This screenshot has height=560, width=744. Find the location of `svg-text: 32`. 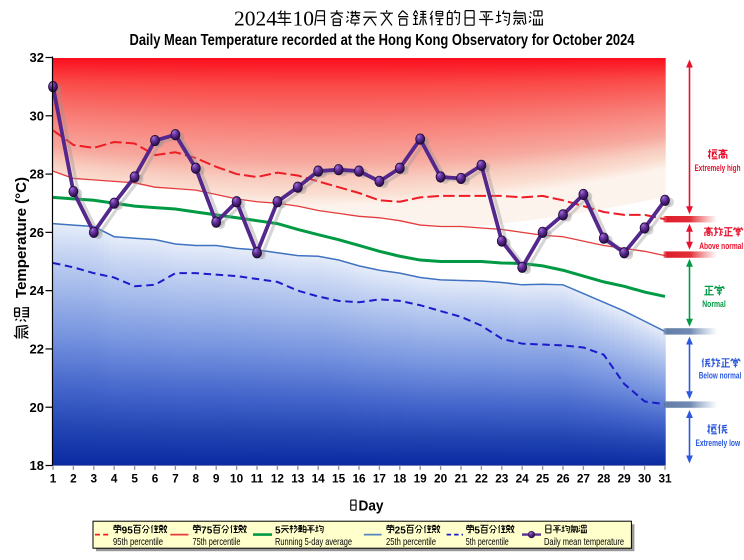

svg-text: 32 is located at coordinates (37, 57).